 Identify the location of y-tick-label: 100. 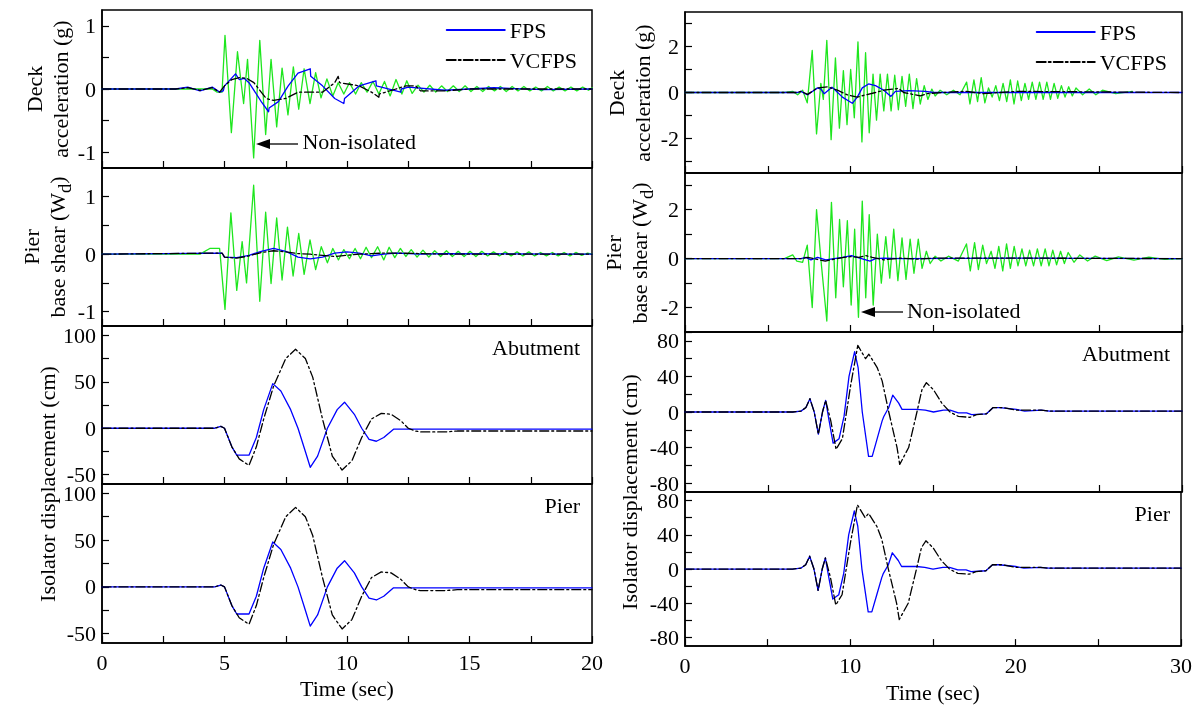
(79, 335).